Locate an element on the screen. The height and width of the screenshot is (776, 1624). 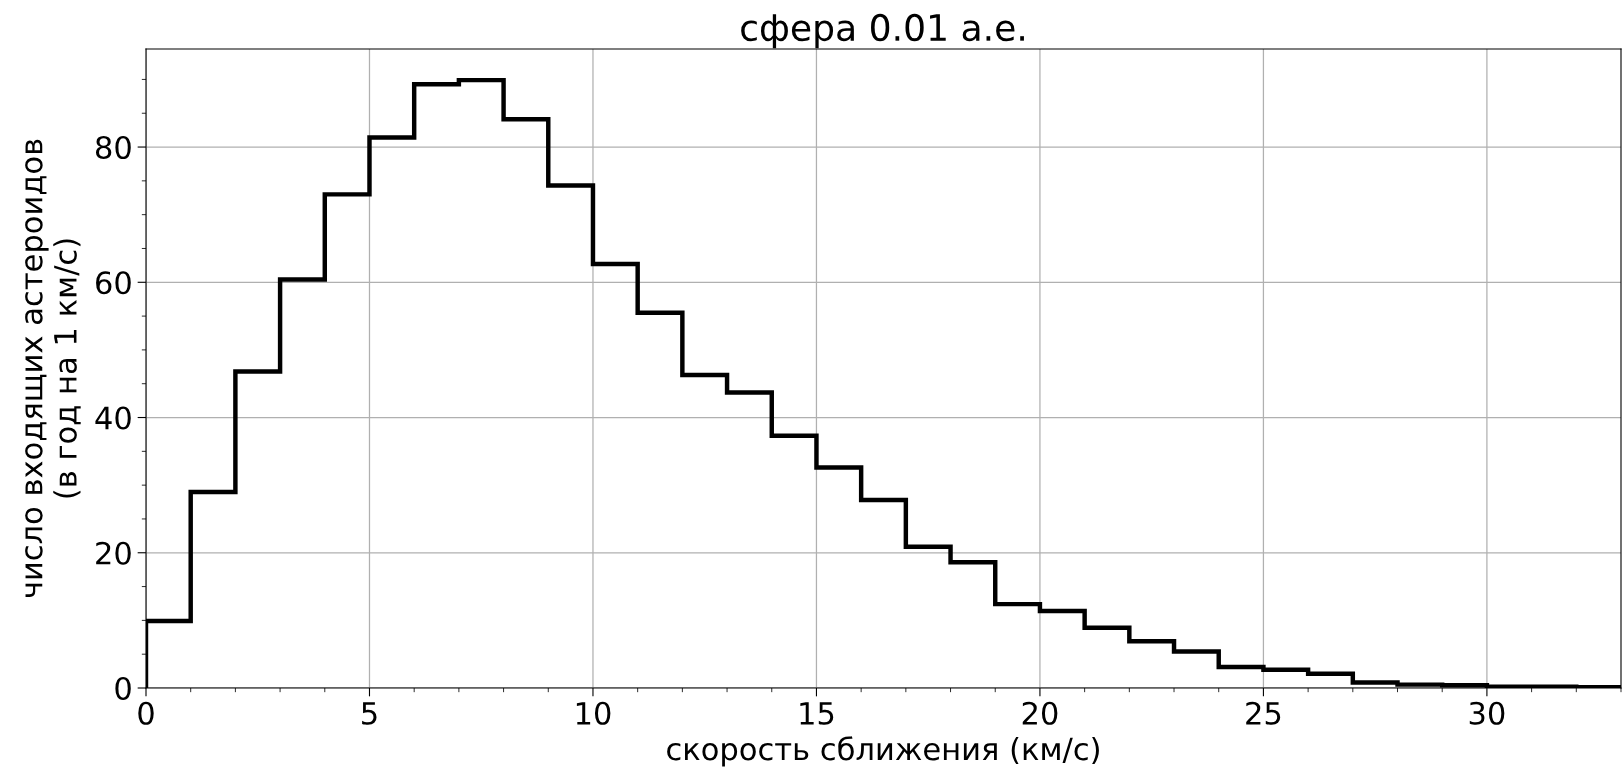
x-tick-label: 5 is located at coordinates (369, 713).